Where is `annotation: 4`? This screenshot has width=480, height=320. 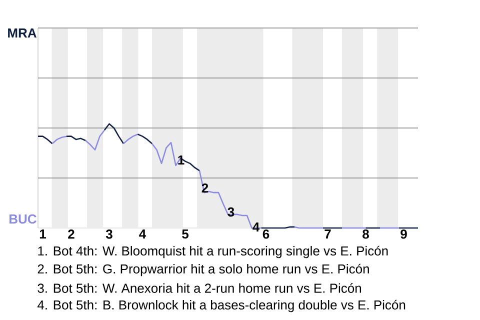 annotation: 4 is located at coordinates (256, 227).